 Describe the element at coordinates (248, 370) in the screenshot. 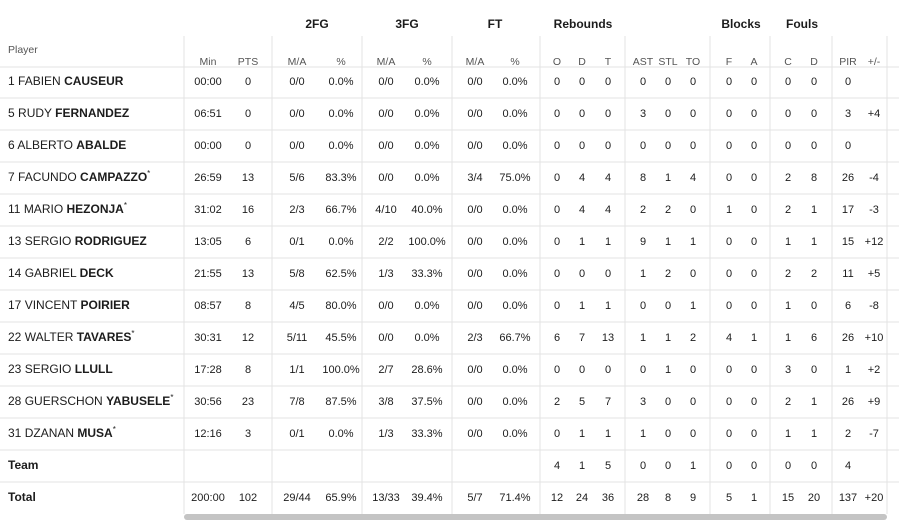

I see `stat-cell: 8` at that location.